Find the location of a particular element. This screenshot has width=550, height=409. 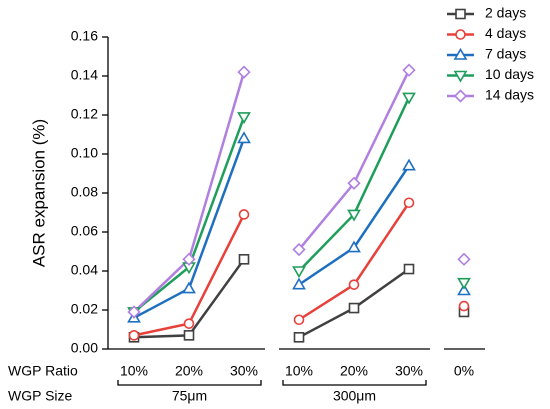

y-tick-label: 0.02 is located at coordinates (84, 309).